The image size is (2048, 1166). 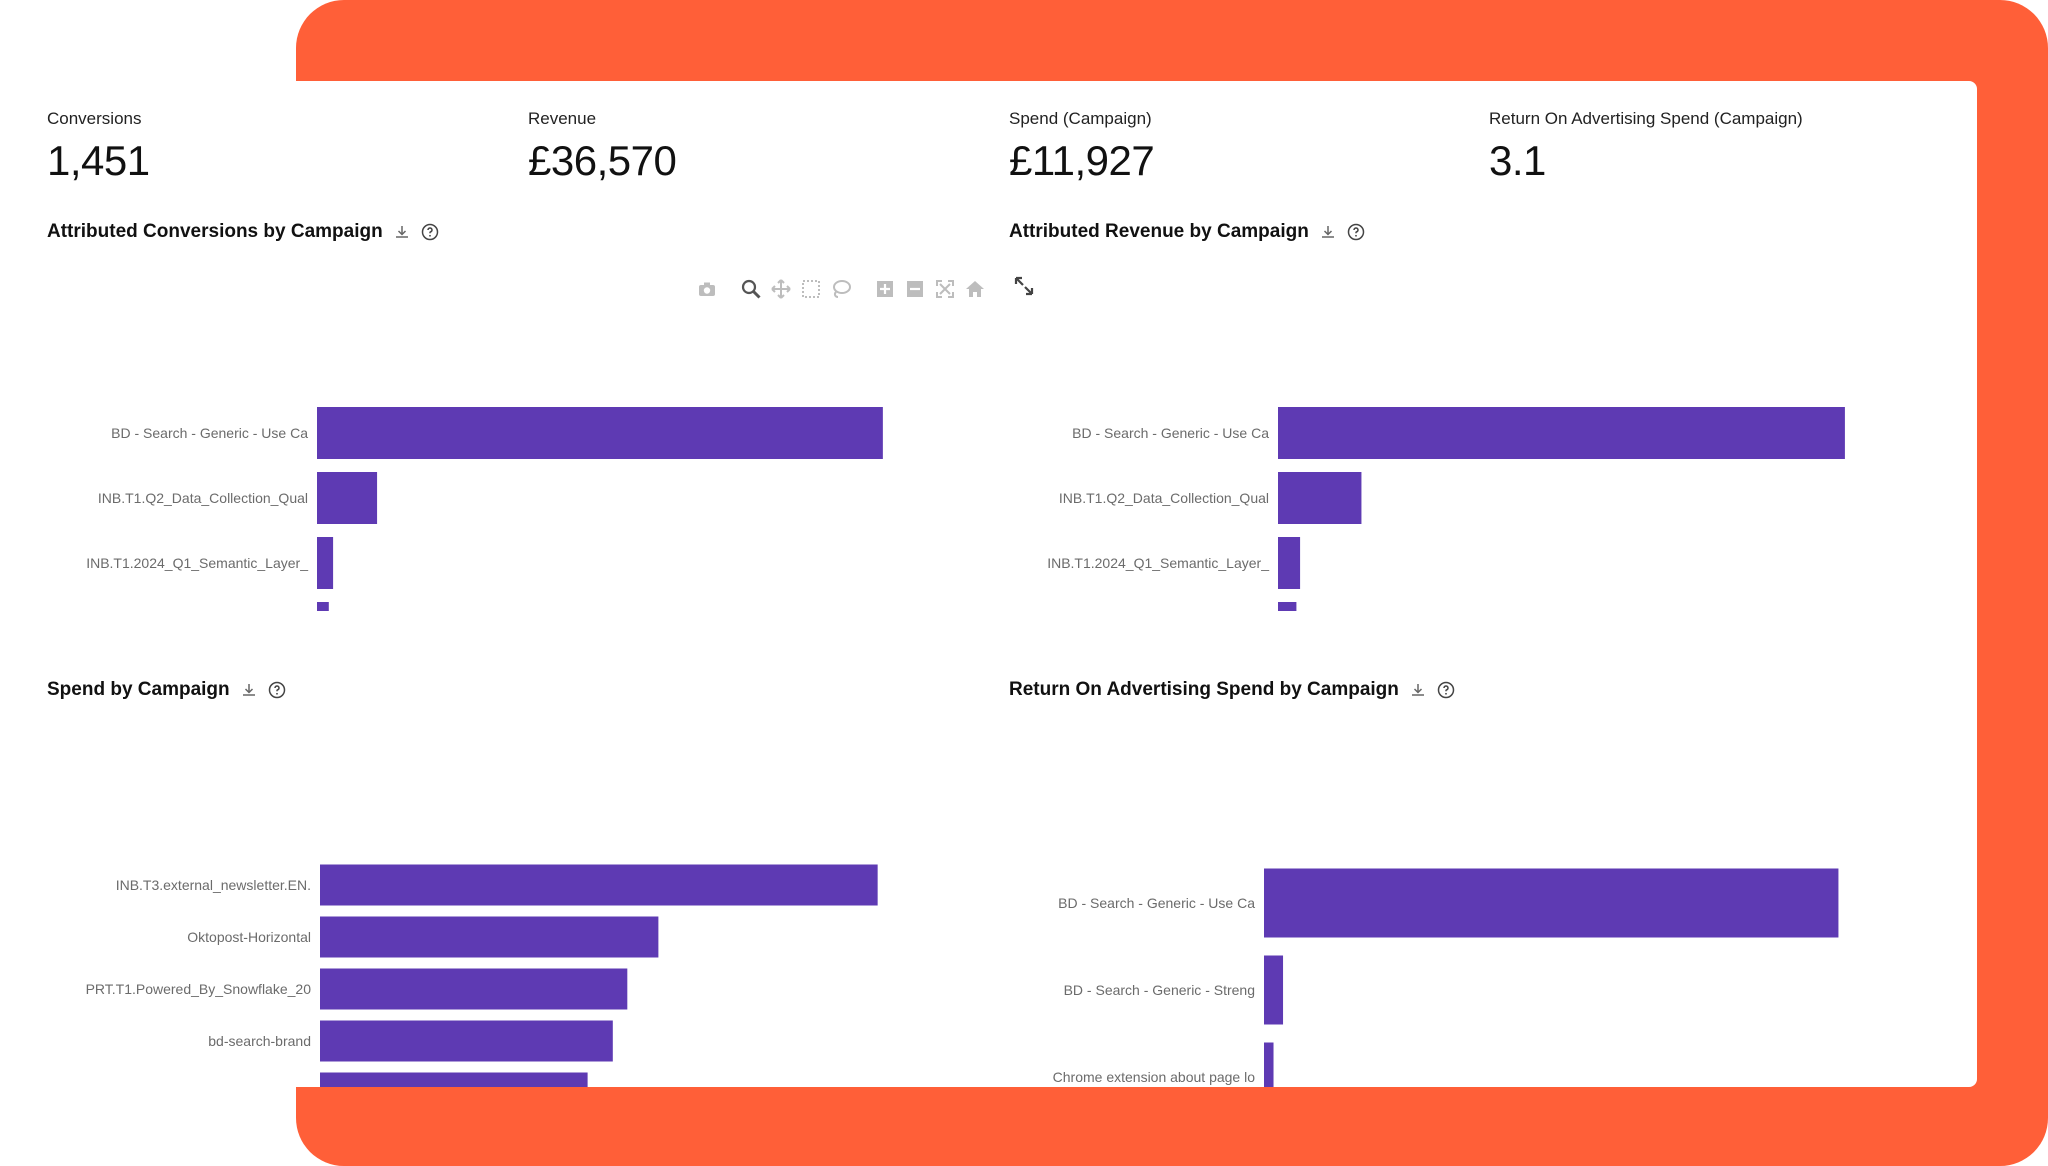 I want to click on kpi-revenue: Revenue £36,570, so click(x=602, y=147).